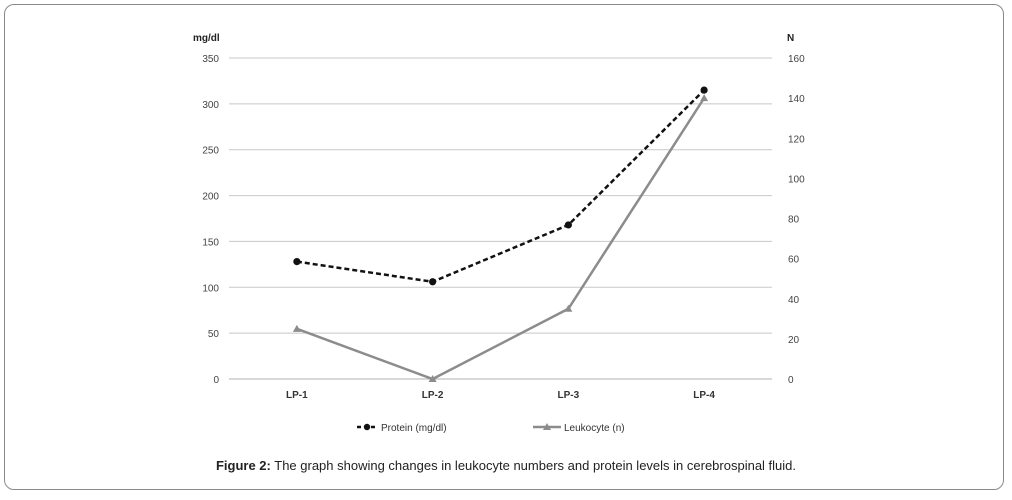 This screenshot has height=500, width=1012. Describe the element at coordinates (569, 395) in the screenshot. I see `category-label: LP-3` at that location.